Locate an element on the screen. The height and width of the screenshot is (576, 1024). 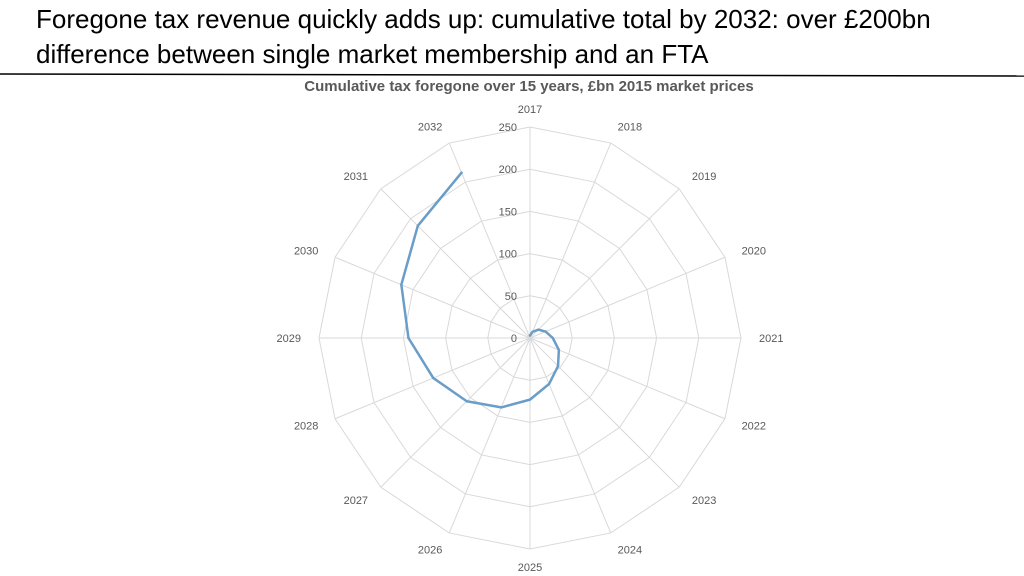
radial-tick-label: 150 is located at coordinates (508, 212).